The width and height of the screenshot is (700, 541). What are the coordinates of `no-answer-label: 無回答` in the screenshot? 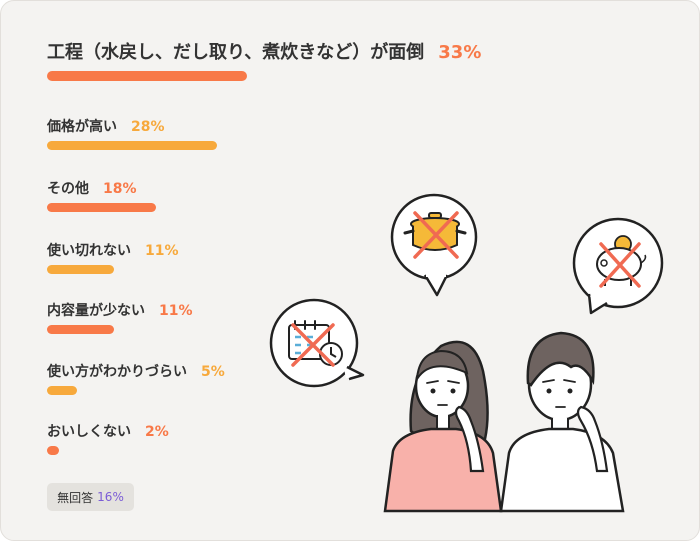 It's located at (75, 497).